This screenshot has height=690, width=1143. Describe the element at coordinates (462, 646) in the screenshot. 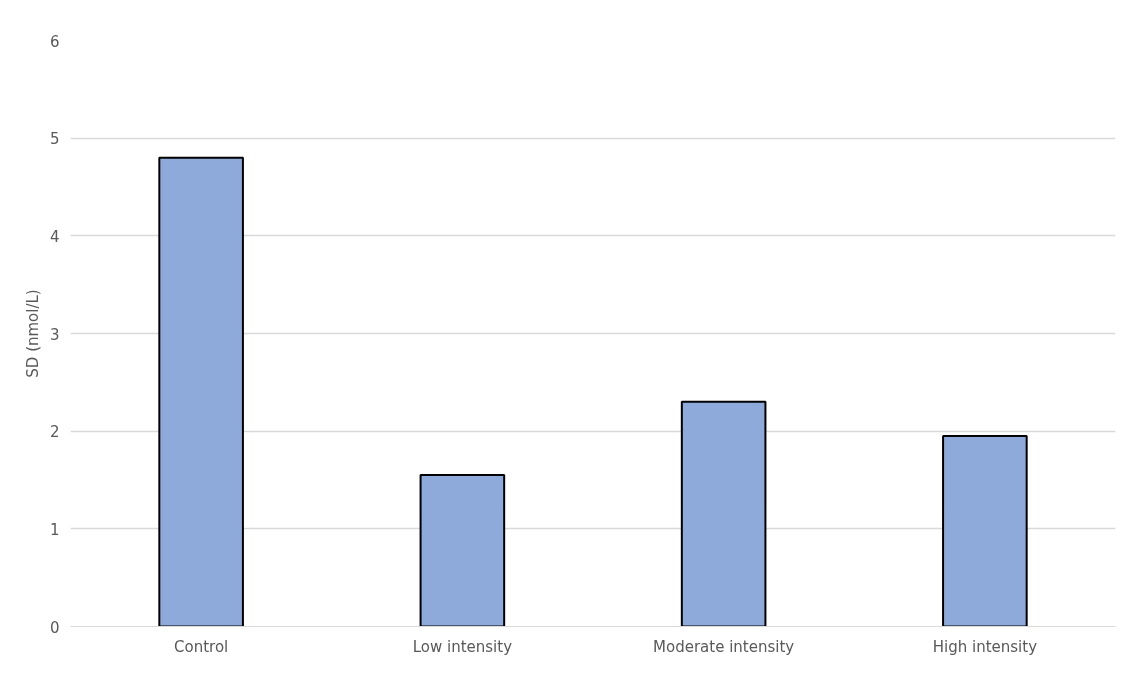

I see `x-tick-label: Low intensity` at that location.